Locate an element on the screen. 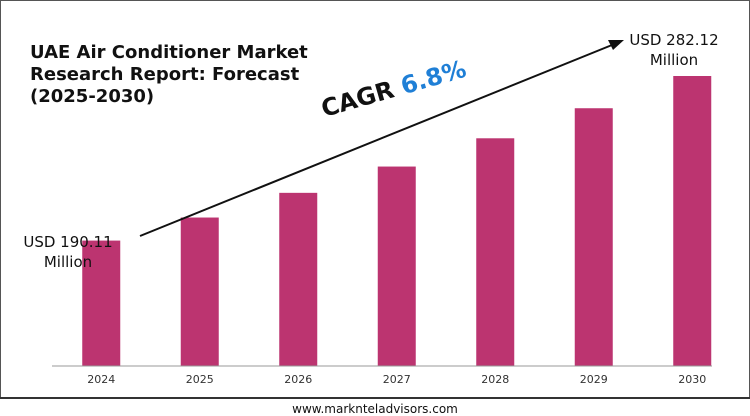 Image resolution: width=750 pixels, height=416 pixels. start-value-label: USD 190.11 Million is located at coordinates (68, 252).